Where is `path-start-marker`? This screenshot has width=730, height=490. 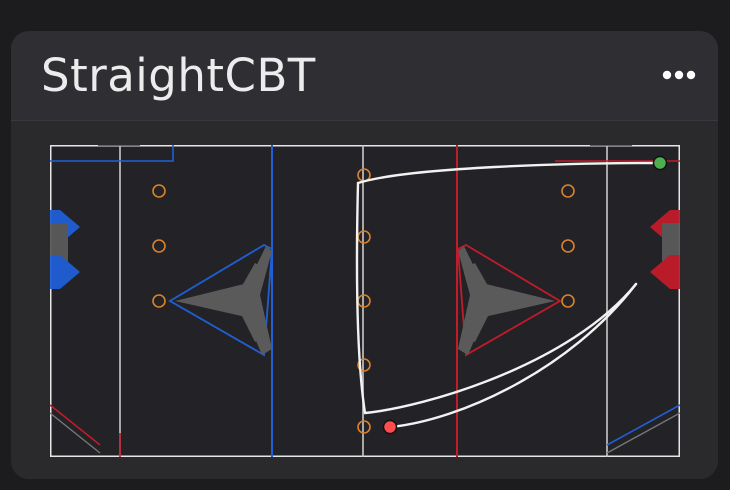 path-start-marker is located at coordinates (660, 163).